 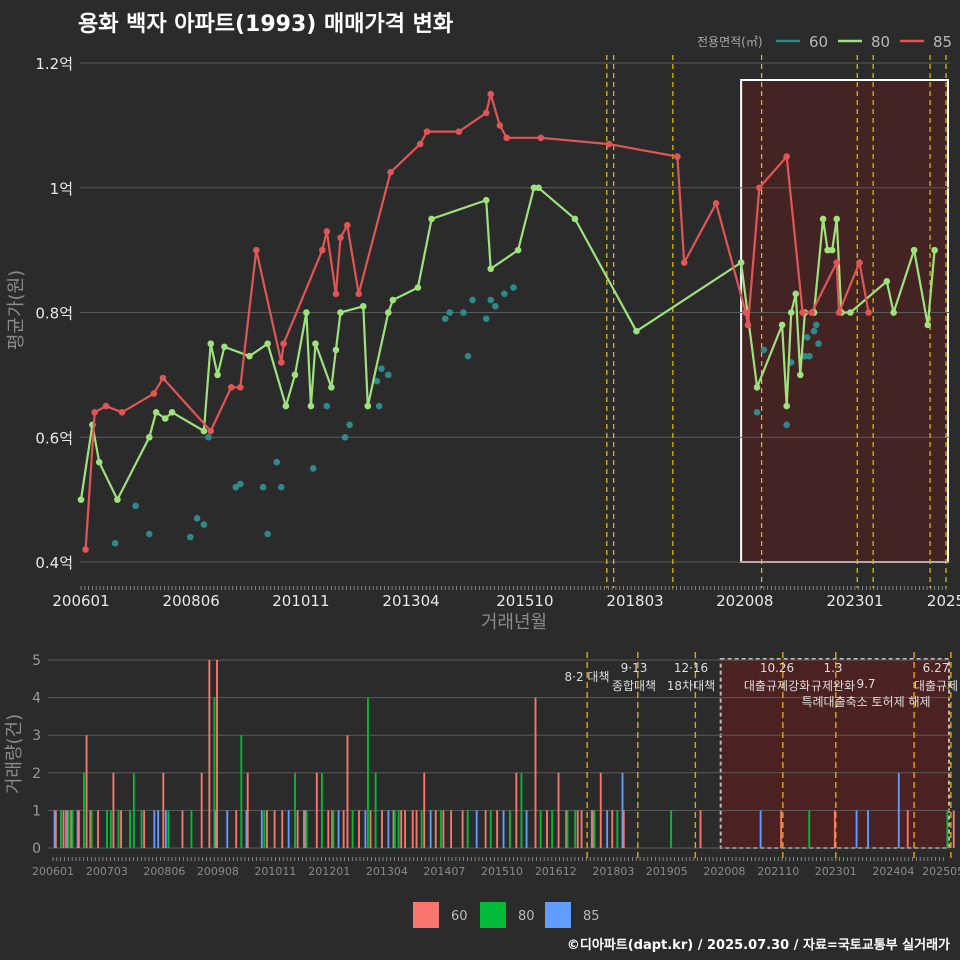 What do you see at coordinates (845, 321) in the screenshot?
I see `highlight-region` at bounding box center [845, 321].